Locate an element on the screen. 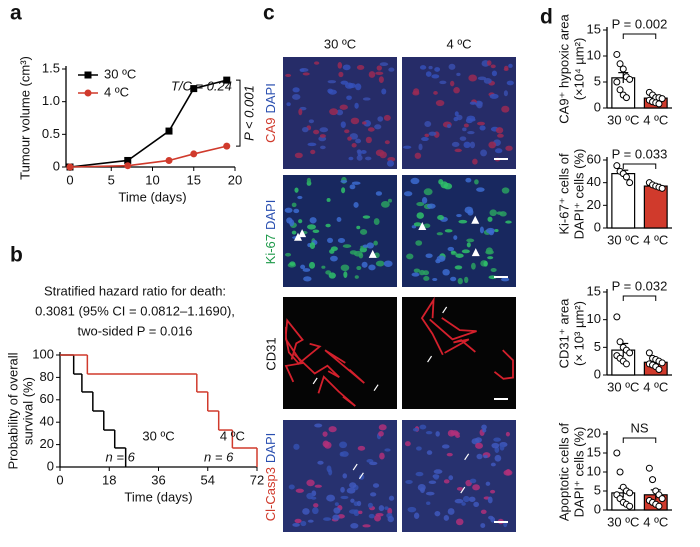 The width and height of the screenshot is (700, 547). y-tick-label: 5 is located at coordinates (597, 80).